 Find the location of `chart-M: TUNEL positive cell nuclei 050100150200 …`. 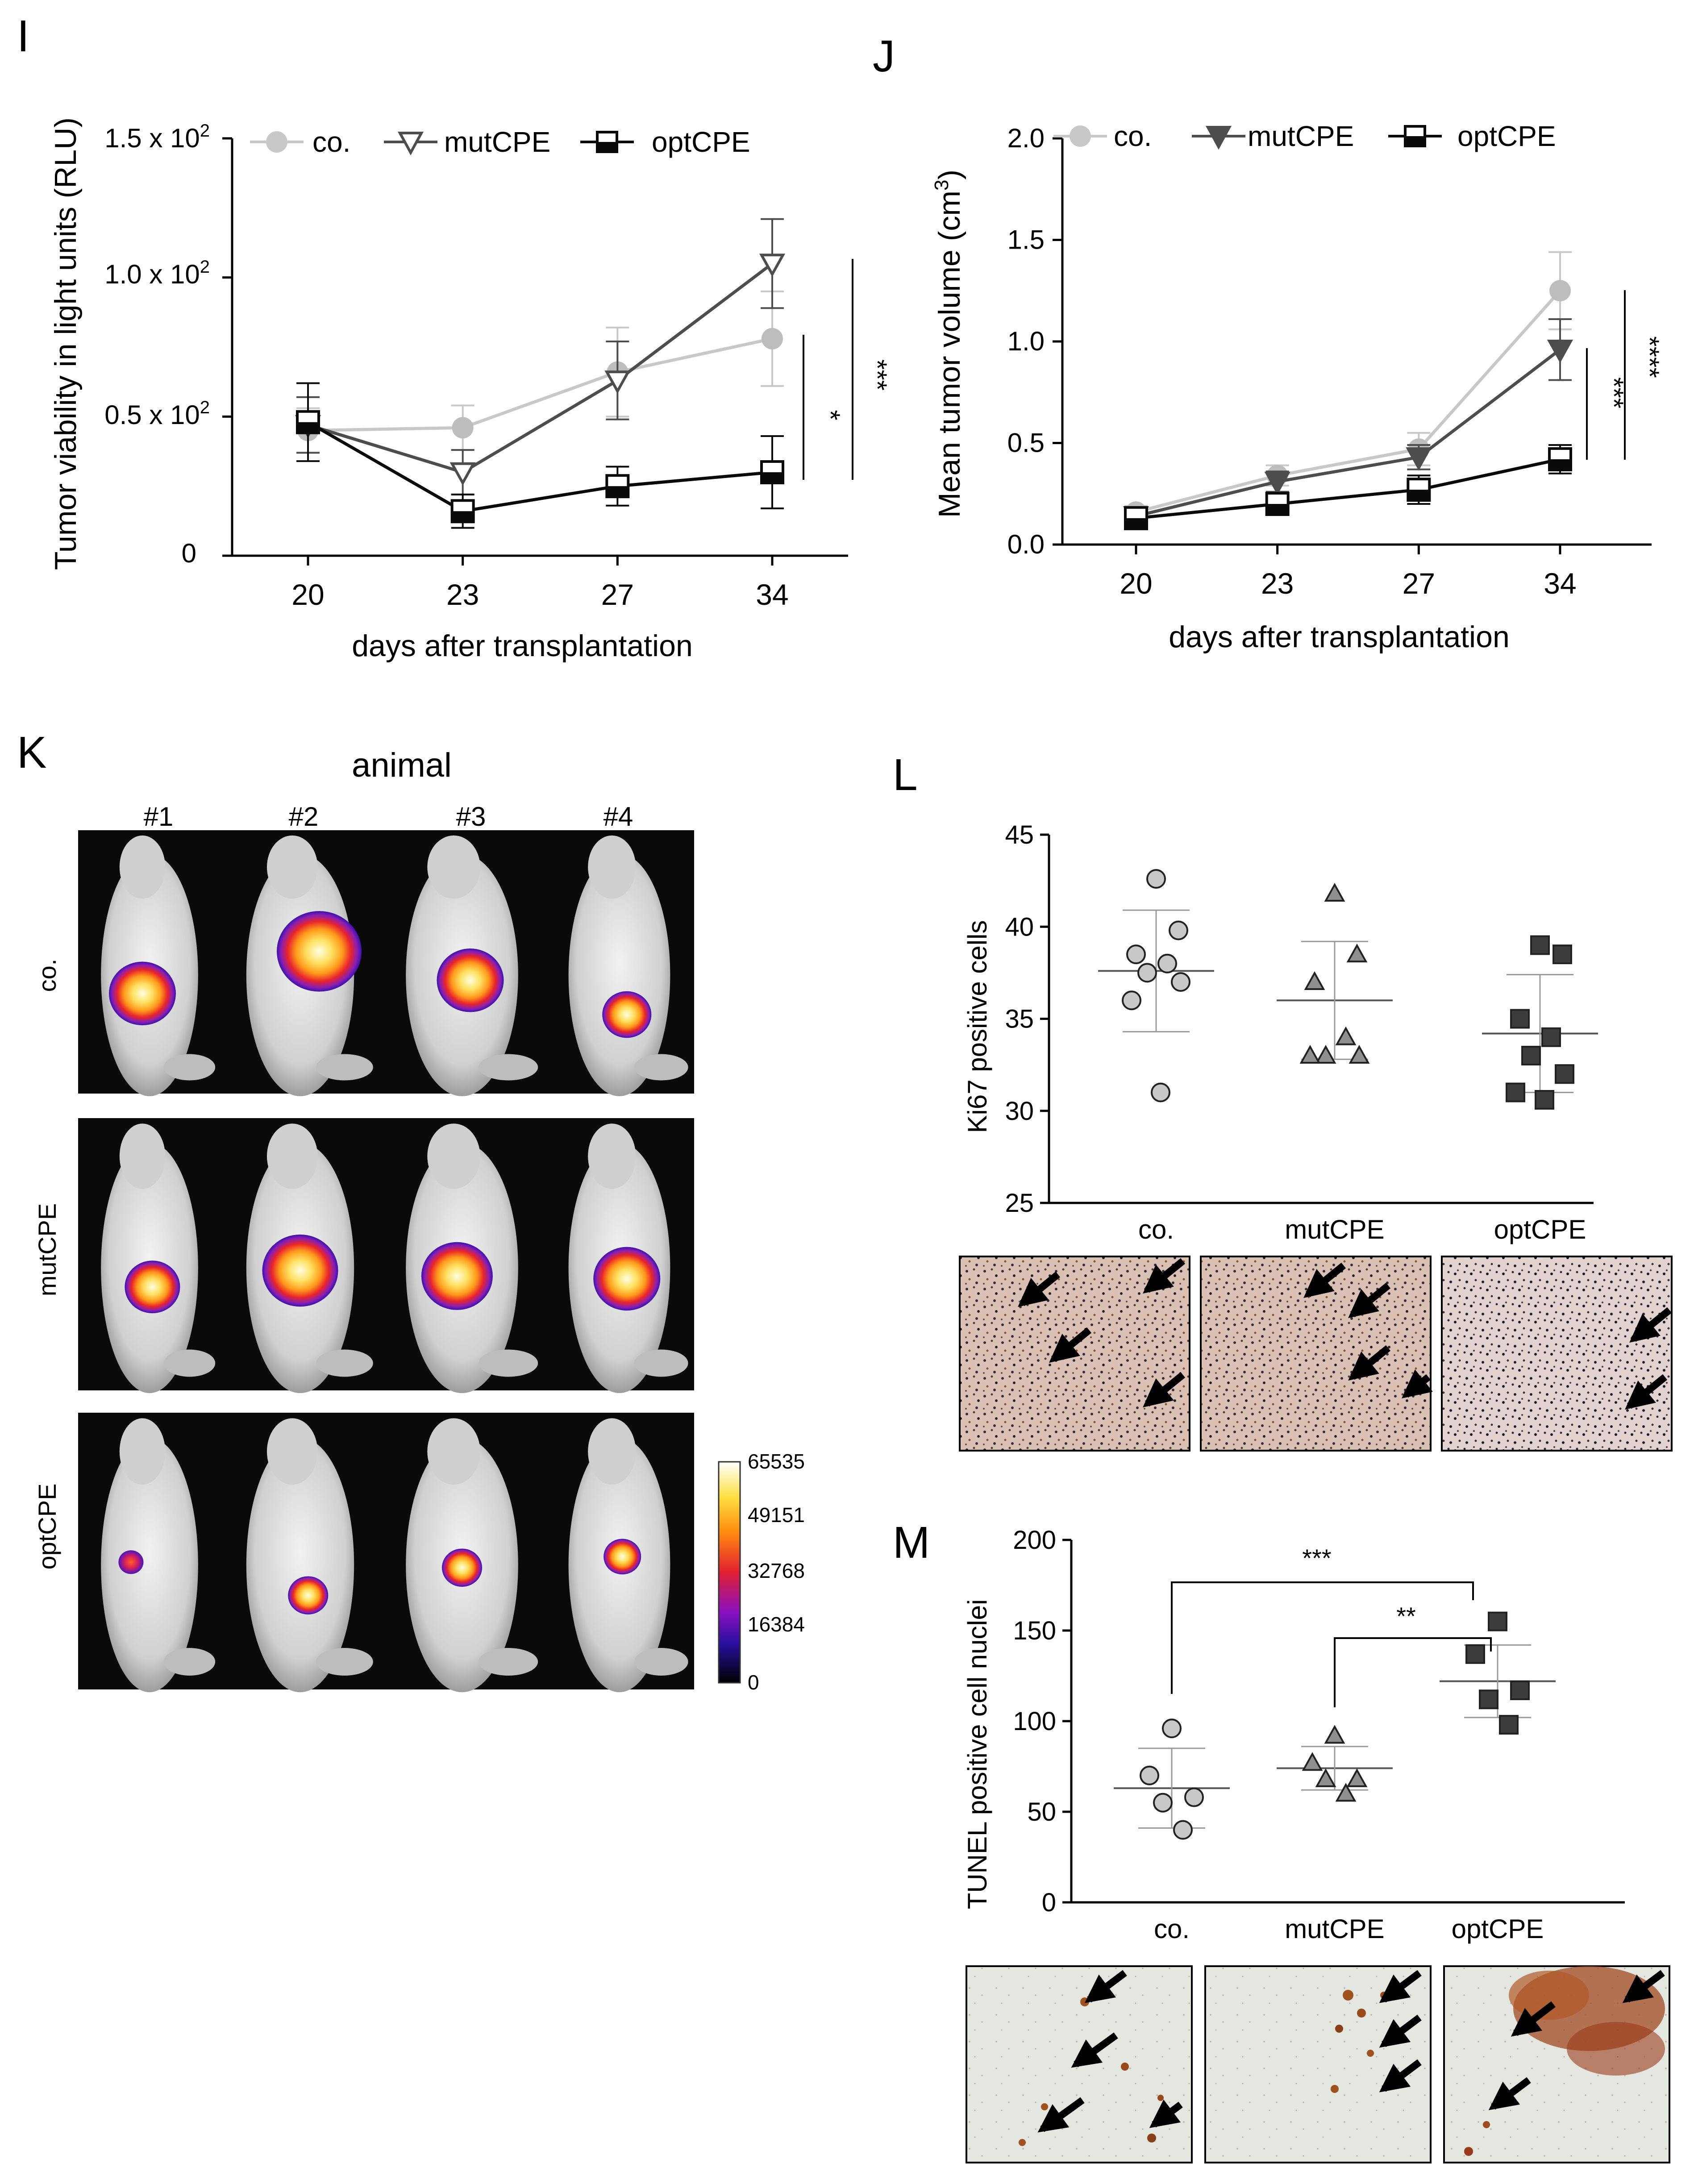

chart-M: TUNEL positive cell nuclei 050100150200 … is located at coordinates (1316, 1844).